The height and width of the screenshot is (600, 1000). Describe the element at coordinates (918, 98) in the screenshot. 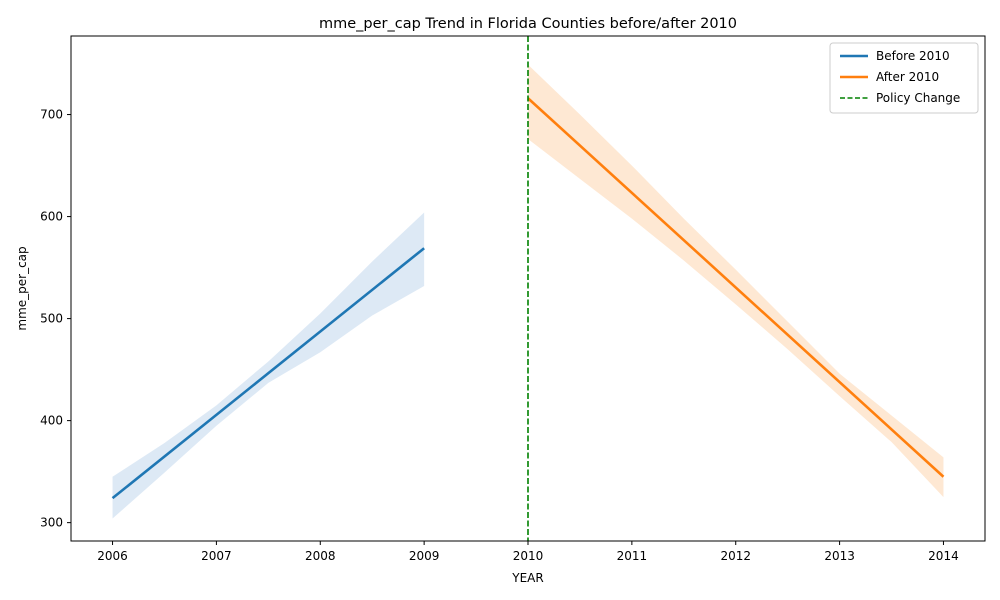

I see `legend-label-2: Policy Change` at that location.